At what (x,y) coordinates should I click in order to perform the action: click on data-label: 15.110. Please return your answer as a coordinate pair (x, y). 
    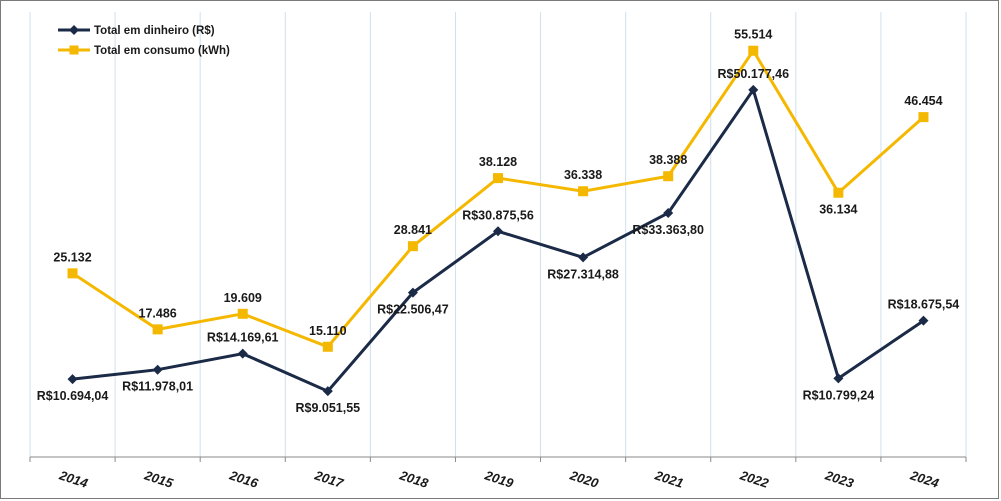
    Looking at the image, I should click on (328, 331).